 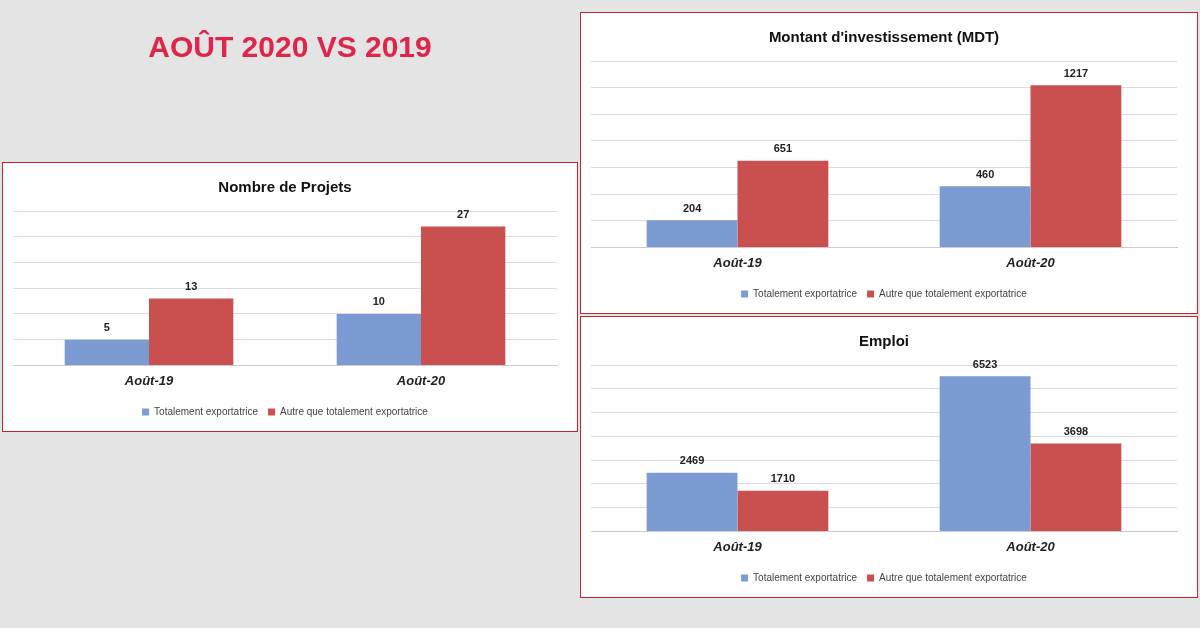 What do you see at coordinates (1076, 72) in the screenshot?
I see `data-label: 1217` at bounding box center [1076, 72].